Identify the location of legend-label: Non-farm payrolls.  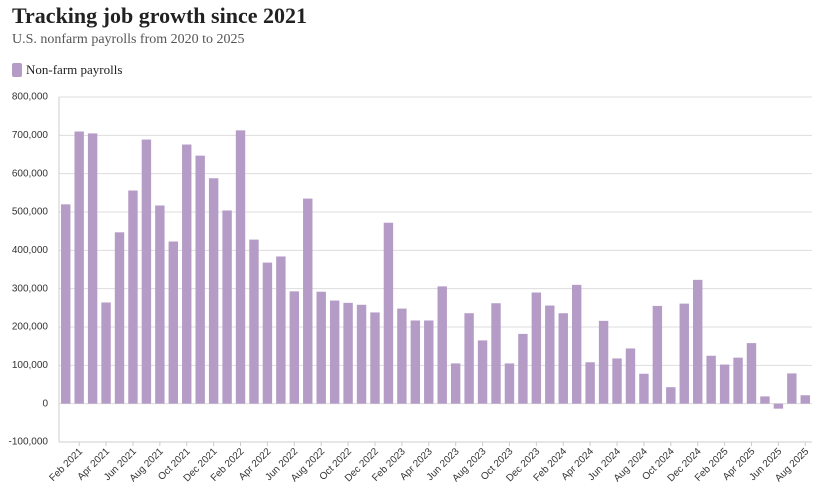
(74, 69).